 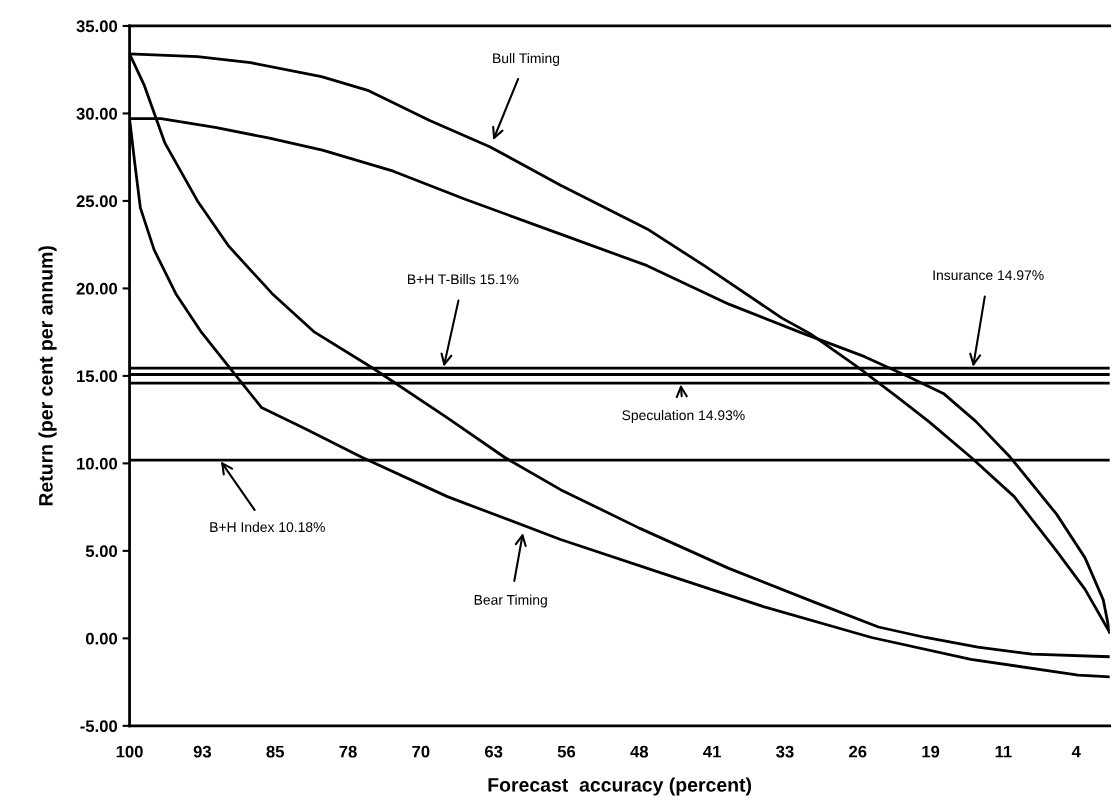 I want to click on y-tick-label: 15.00, so click(x=97, y=376).